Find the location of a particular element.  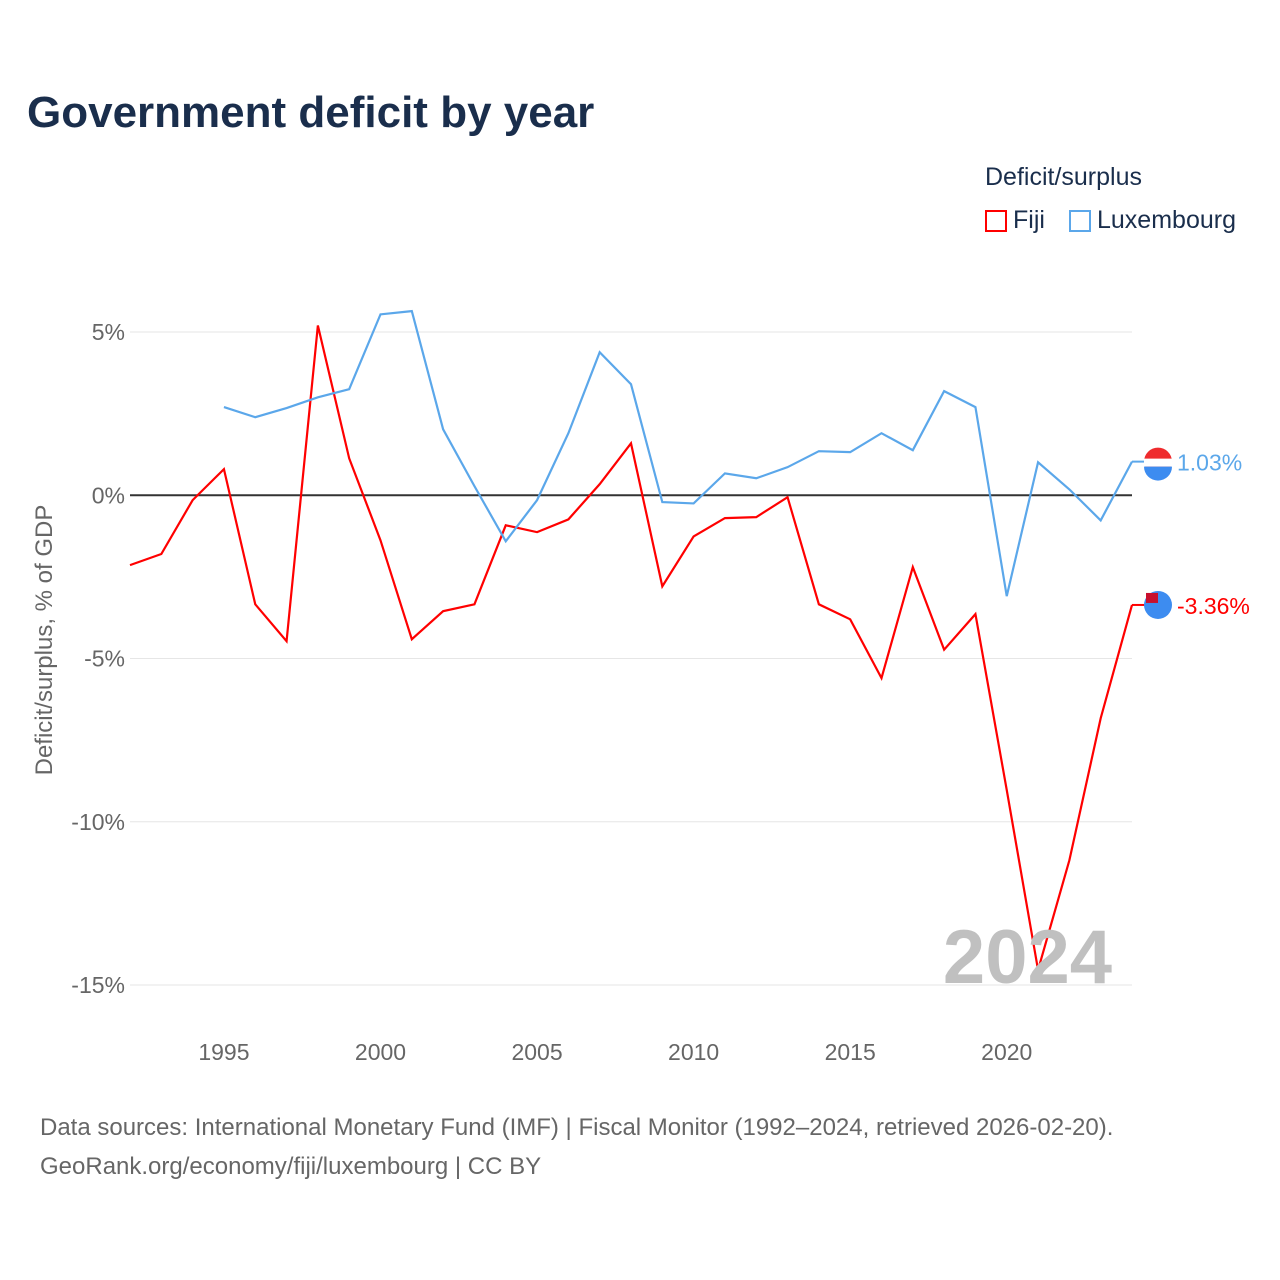

y-tick-label: -10% is located at coordinates (98, 822).